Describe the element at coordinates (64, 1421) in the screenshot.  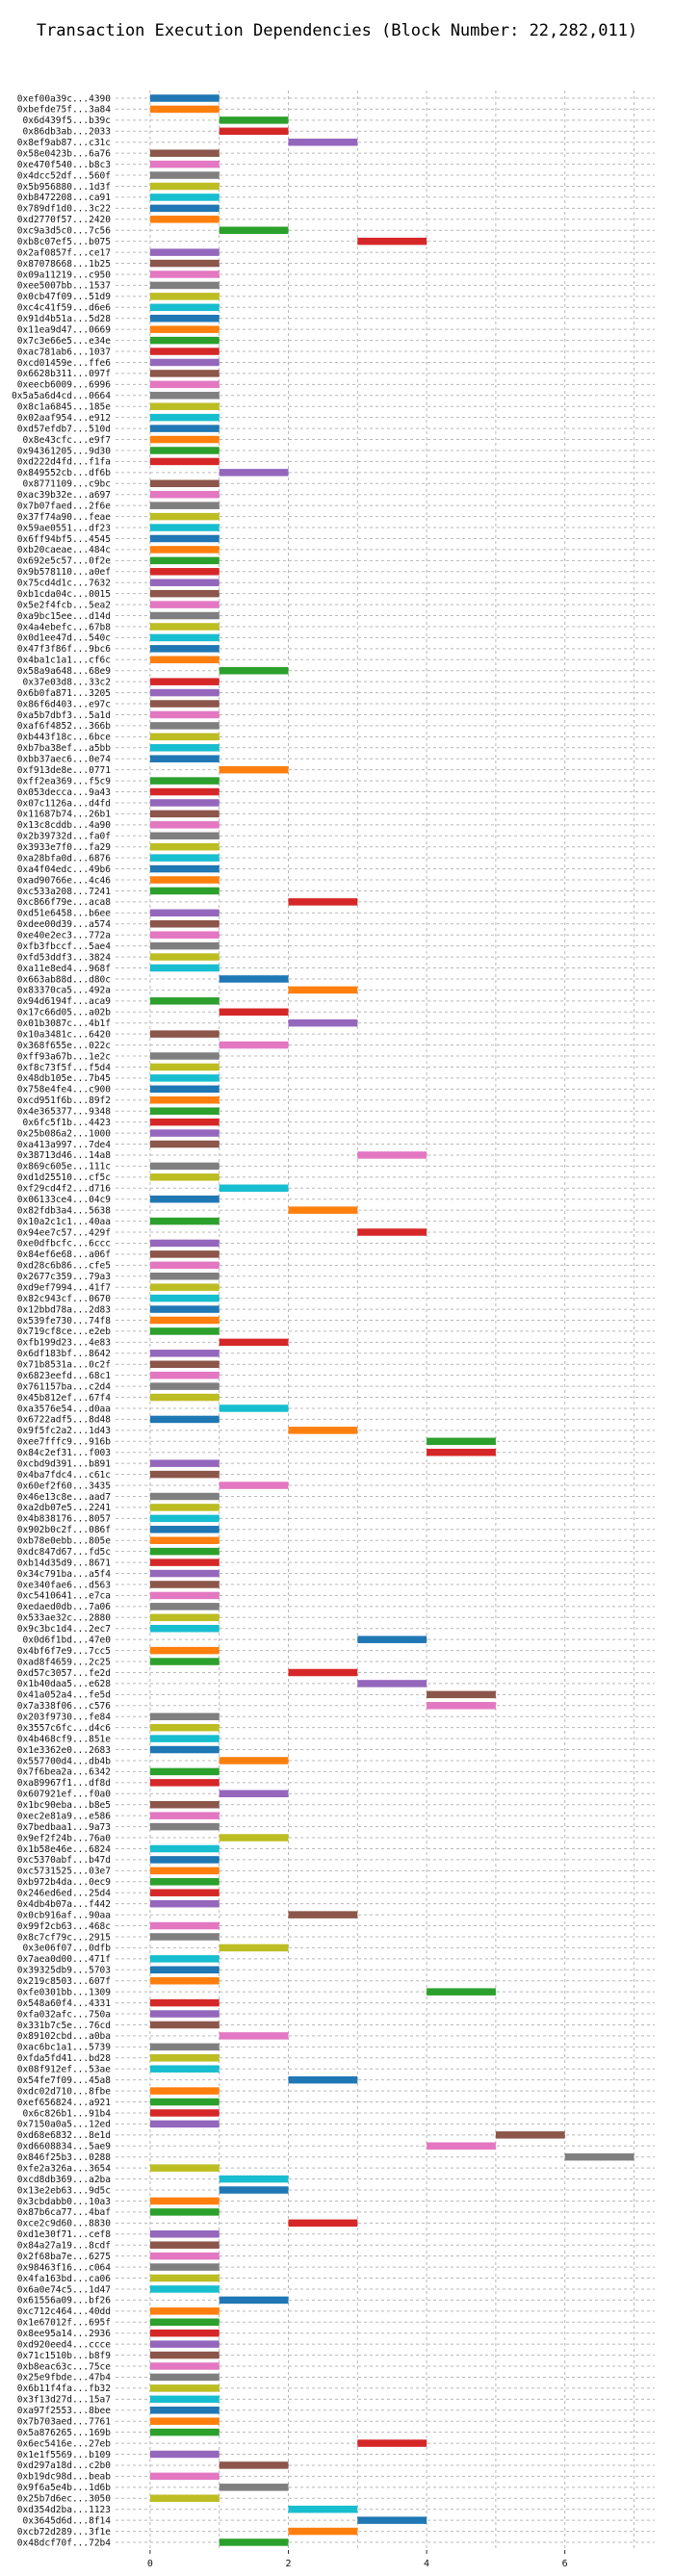
I see `transaction-label: 0x6722adf5...8d48` at that location.